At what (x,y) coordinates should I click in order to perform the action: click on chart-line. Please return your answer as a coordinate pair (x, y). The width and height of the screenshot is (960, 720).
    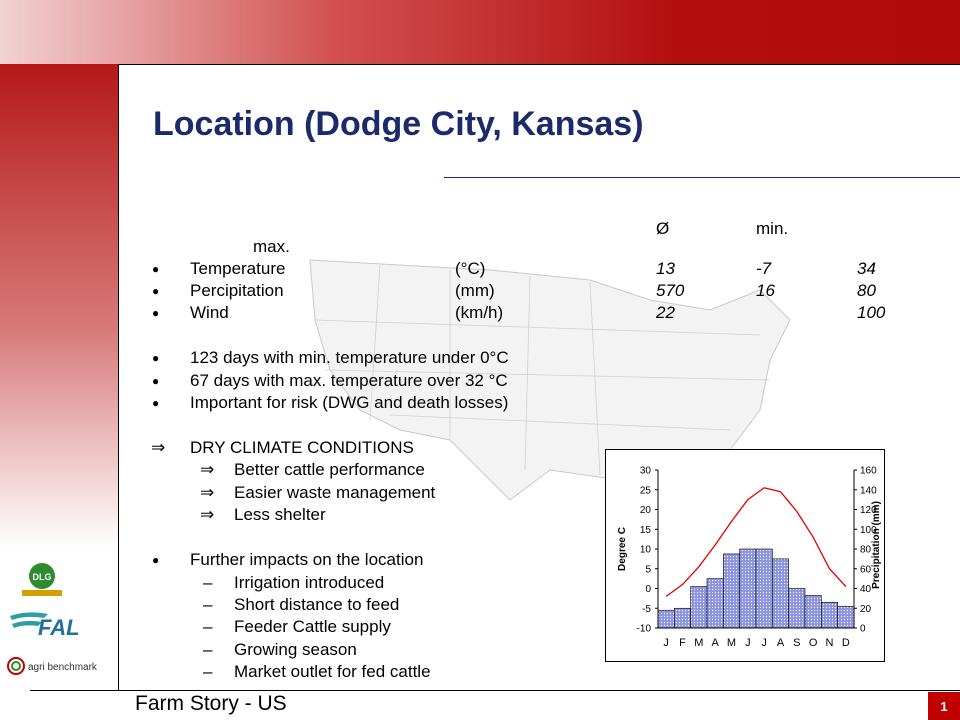
    Looking at the image, I should click on (756, 542).